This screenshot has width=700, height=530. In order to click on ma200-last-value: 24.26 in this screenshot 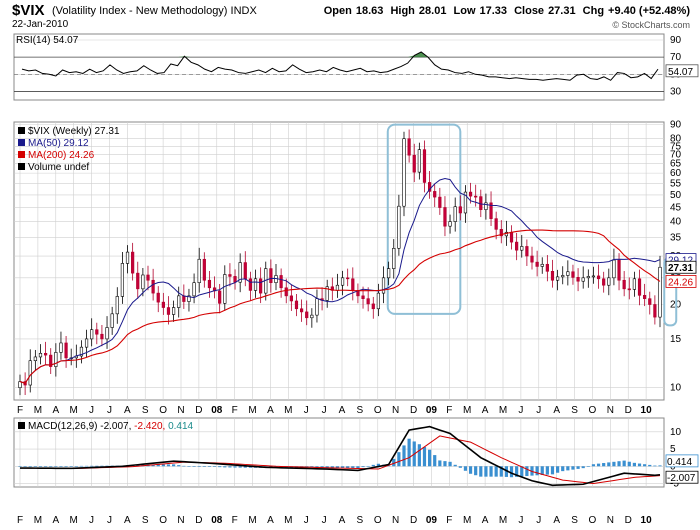, I will do `click(680, 282)`.